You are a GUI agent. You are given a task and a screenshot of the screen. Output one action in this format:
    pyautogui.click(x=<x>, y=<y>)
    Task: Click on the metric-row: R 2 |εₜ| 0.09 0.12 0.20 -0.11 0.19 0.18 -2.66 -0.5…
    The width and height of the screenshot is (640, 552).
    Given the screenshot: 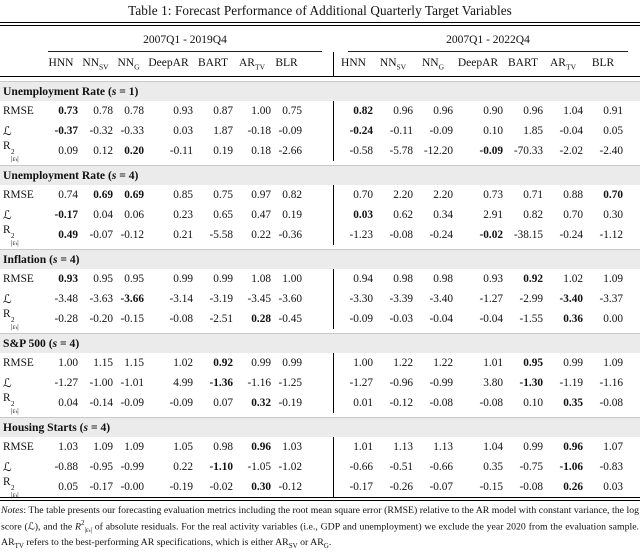 What is the action you would take?
    pyautogui.click(x=320, y=151)
    